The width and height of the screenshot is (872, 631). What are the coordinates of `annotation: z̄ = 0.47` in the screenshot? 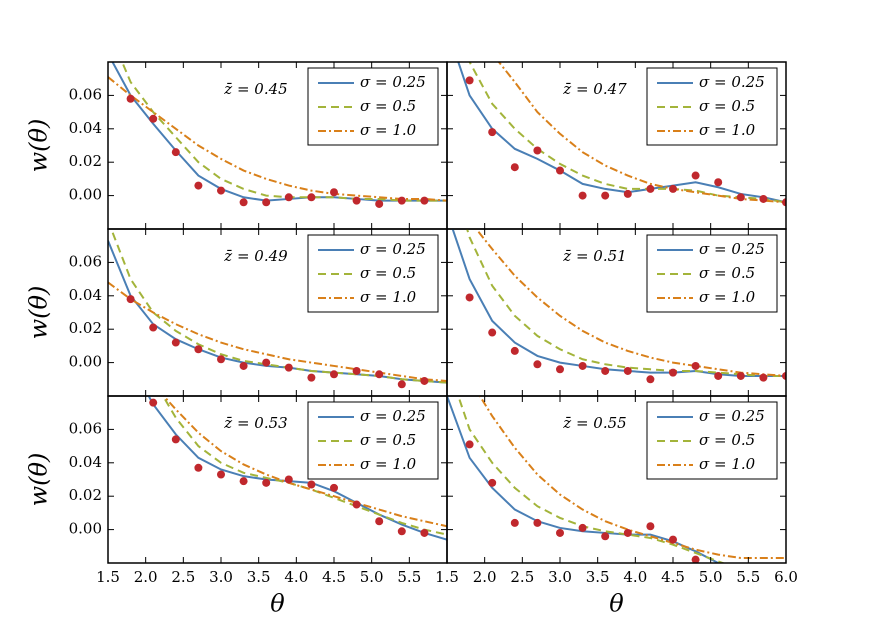 It's located at (594, 89).